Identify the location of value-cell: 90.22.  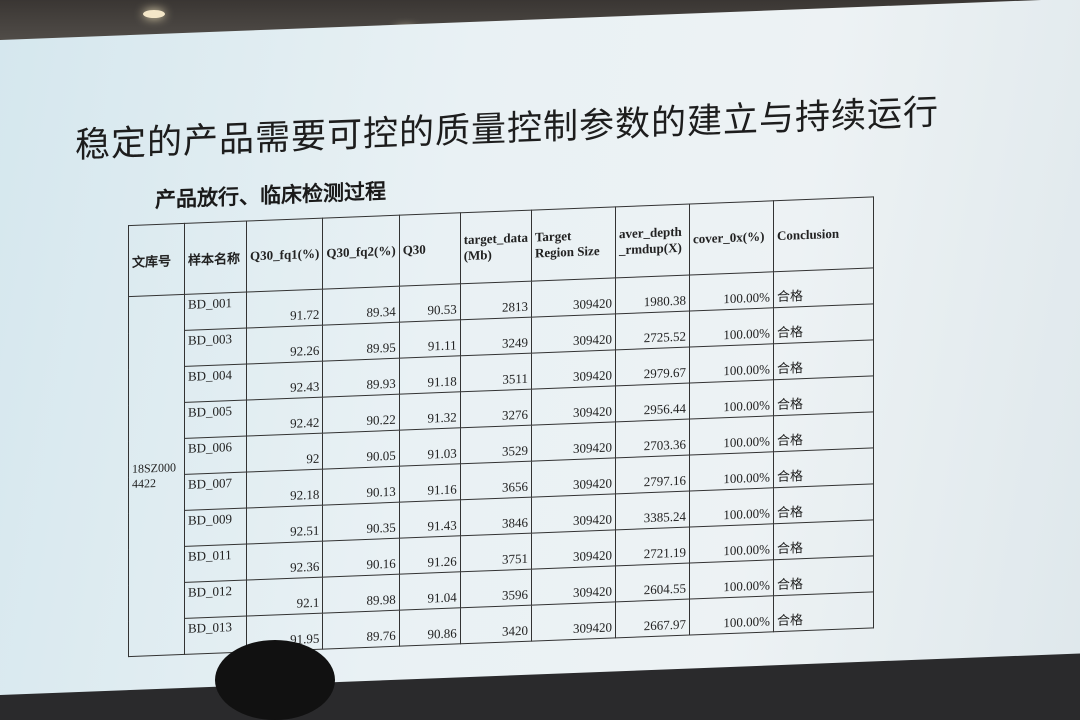
(361, 414).